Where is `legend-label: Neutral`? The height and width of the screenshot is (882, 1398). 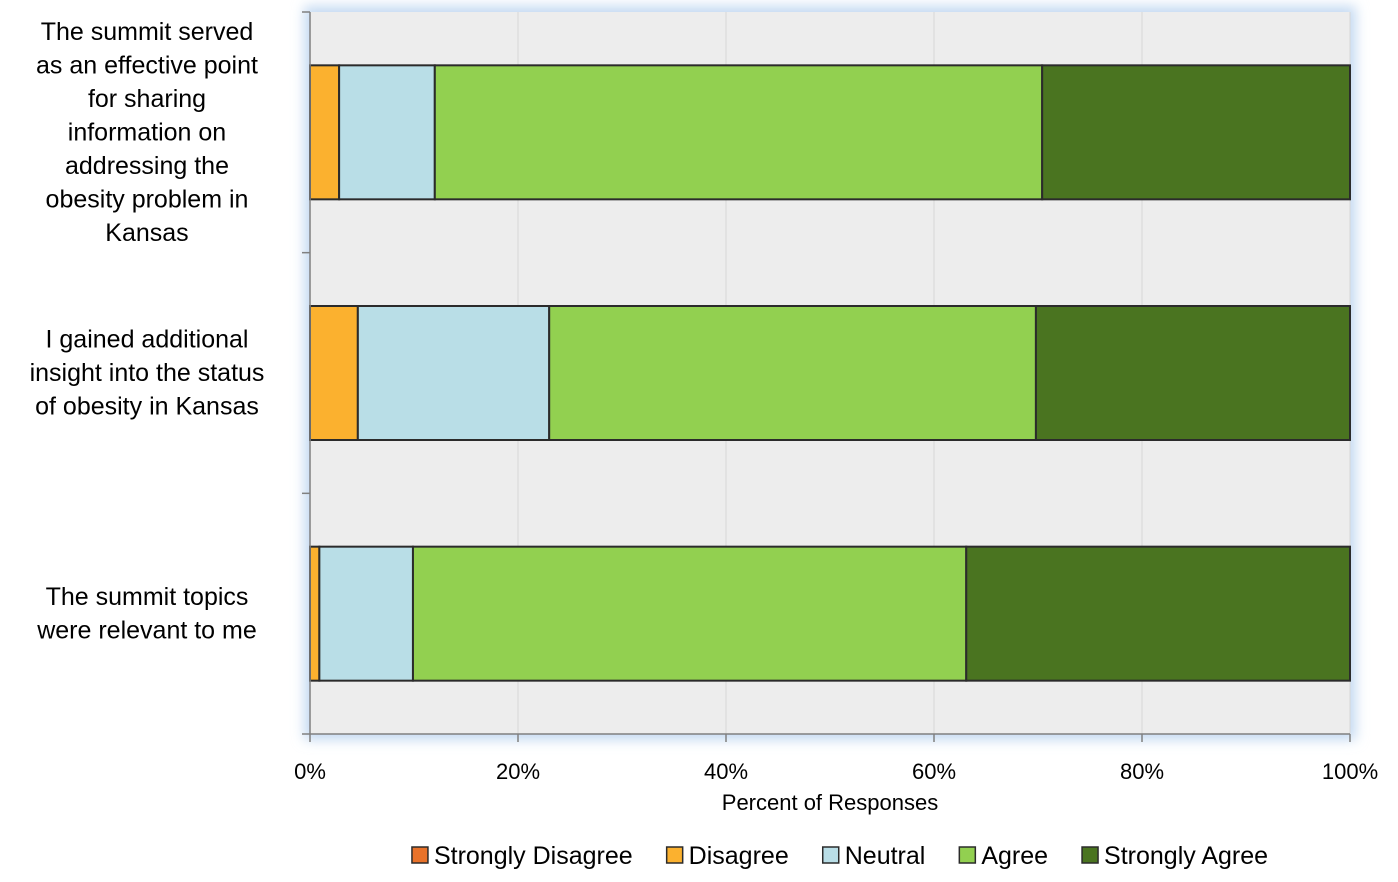 legend-label: Neutral is located at coordinates (885, 856).